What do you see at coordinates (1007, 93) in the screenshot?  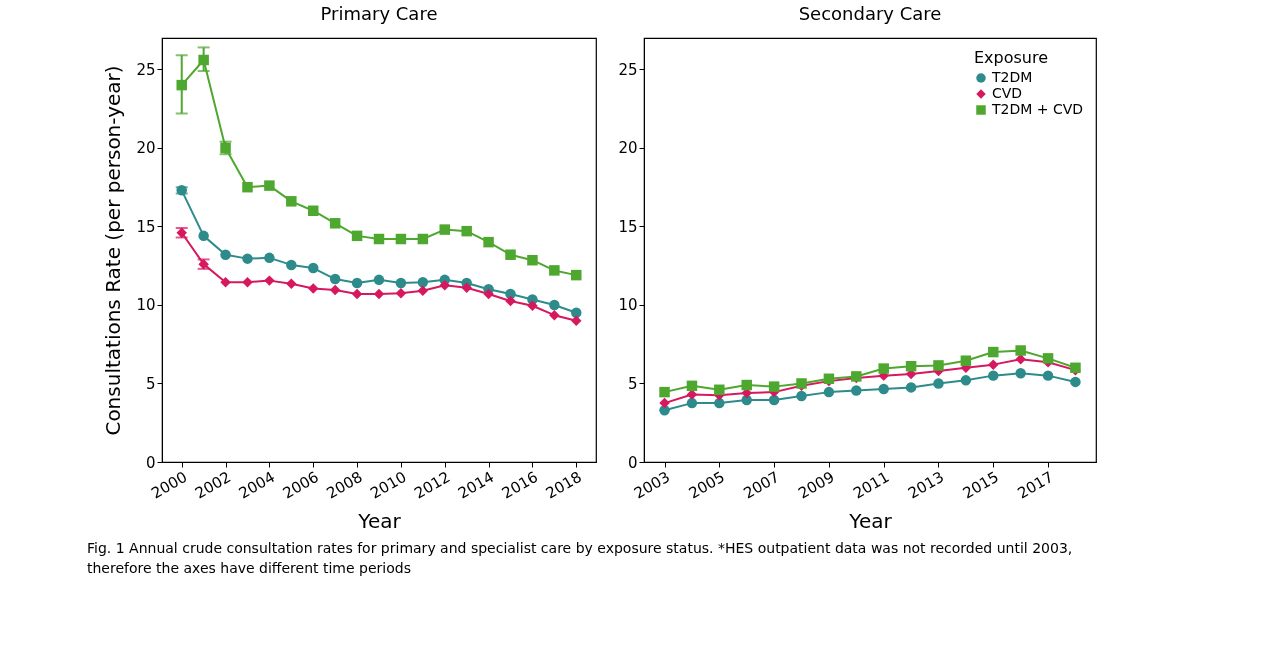 I see `legend-label: CVD` at bounding box center [1007, 93].